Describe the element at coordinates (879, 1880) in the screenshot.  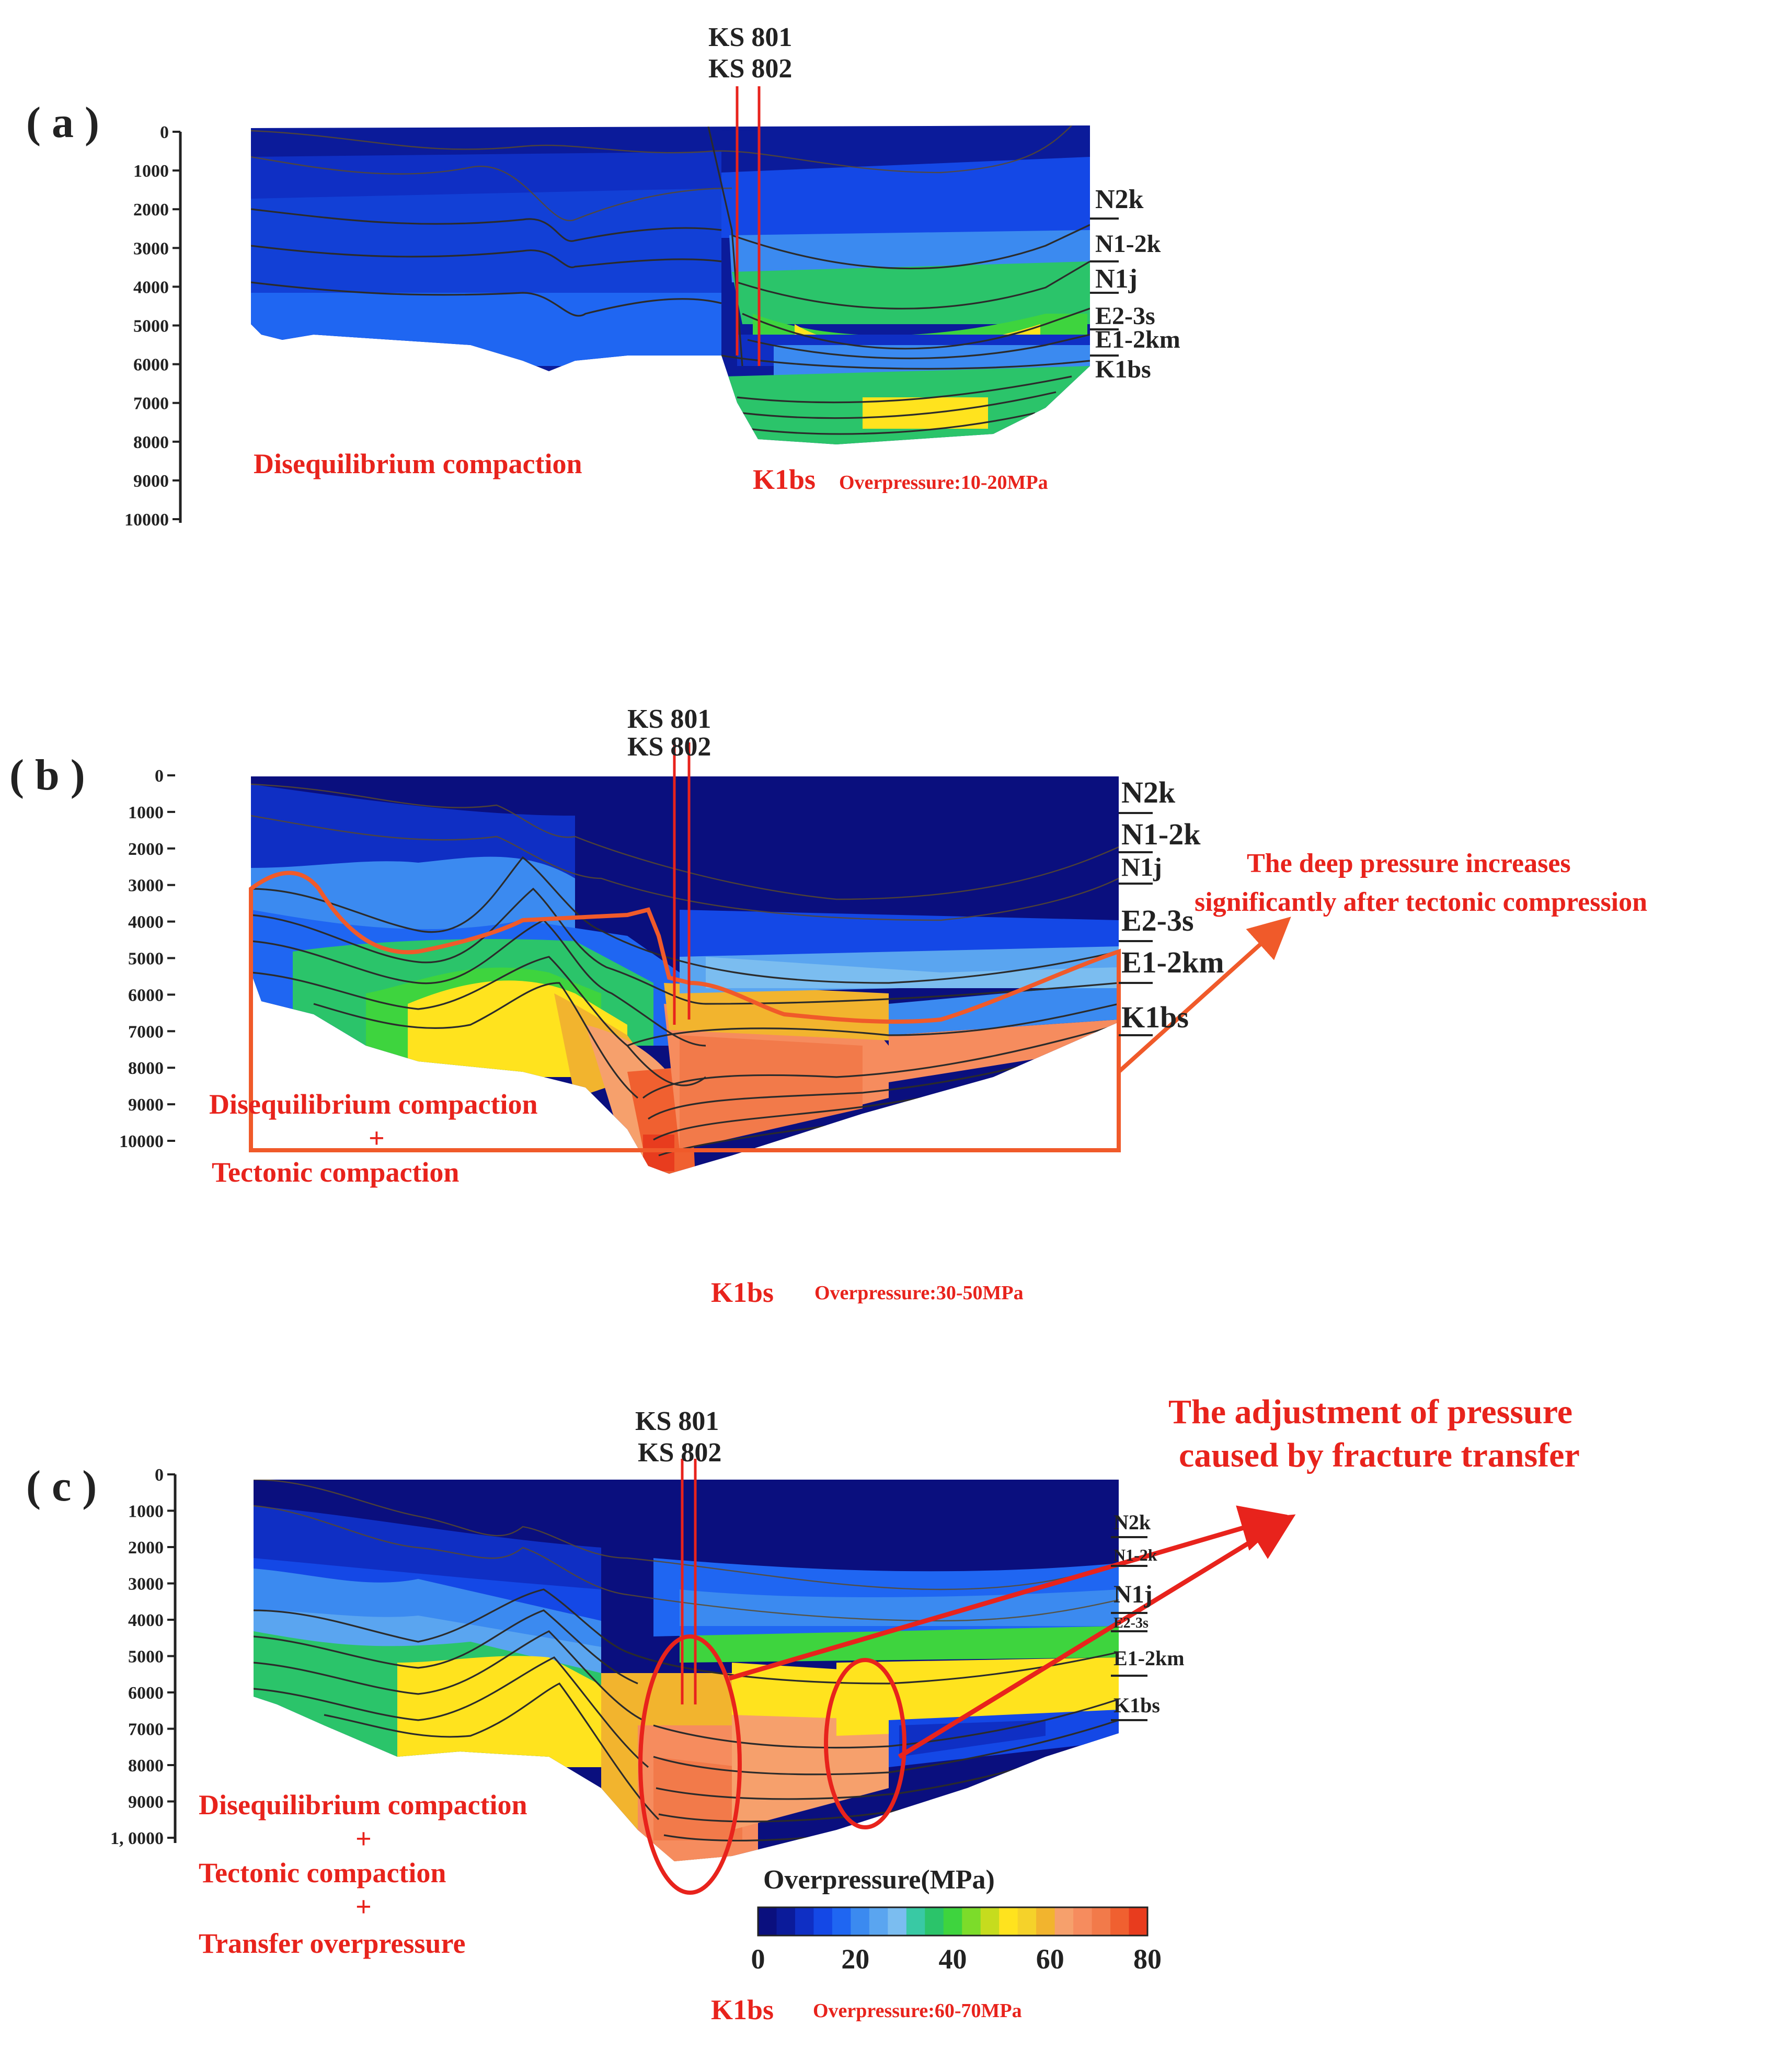
I see `legend-title: Overpressure(MPa)` at that location.